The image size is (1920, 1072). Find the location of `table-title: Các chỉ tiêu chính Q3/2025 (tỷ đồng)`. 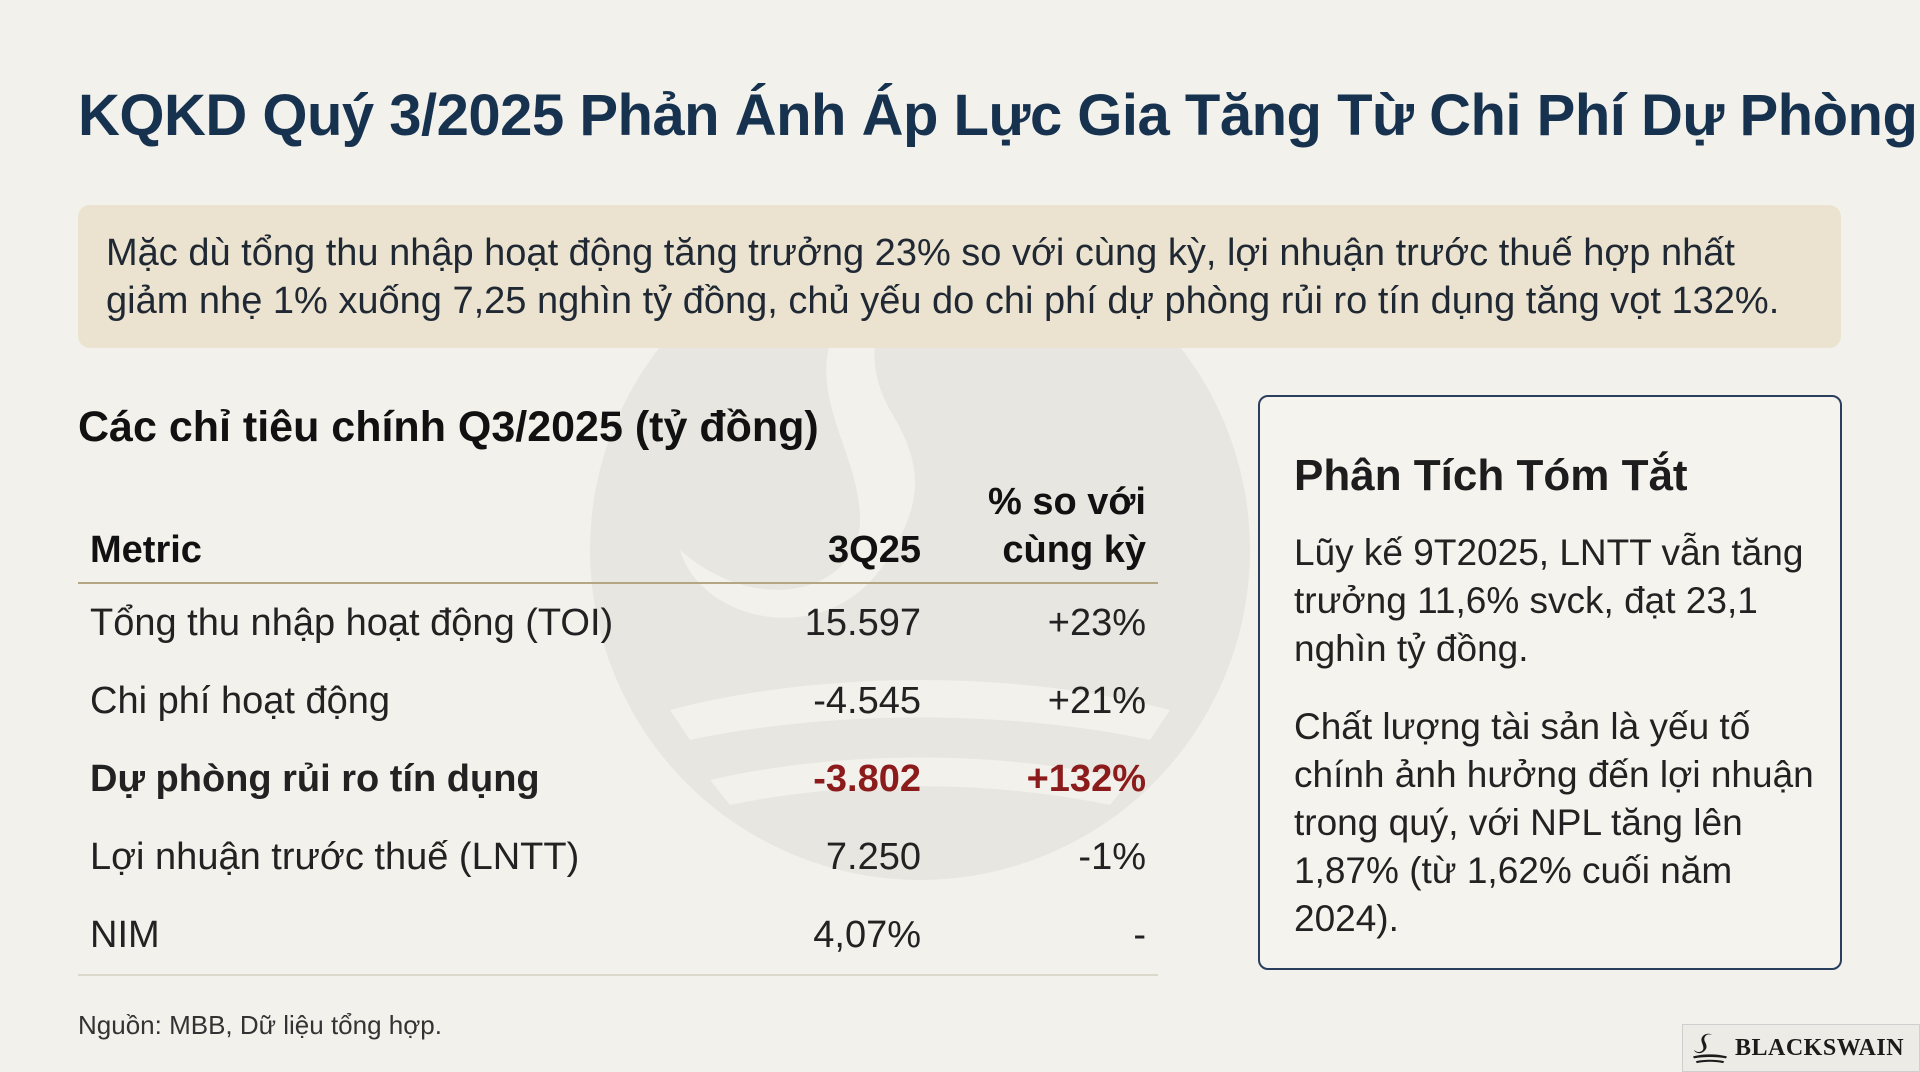

table-title: Các chỉ tiêu chính Q3/2025 (tỷ đồng) is located at coordinates (448, 427).